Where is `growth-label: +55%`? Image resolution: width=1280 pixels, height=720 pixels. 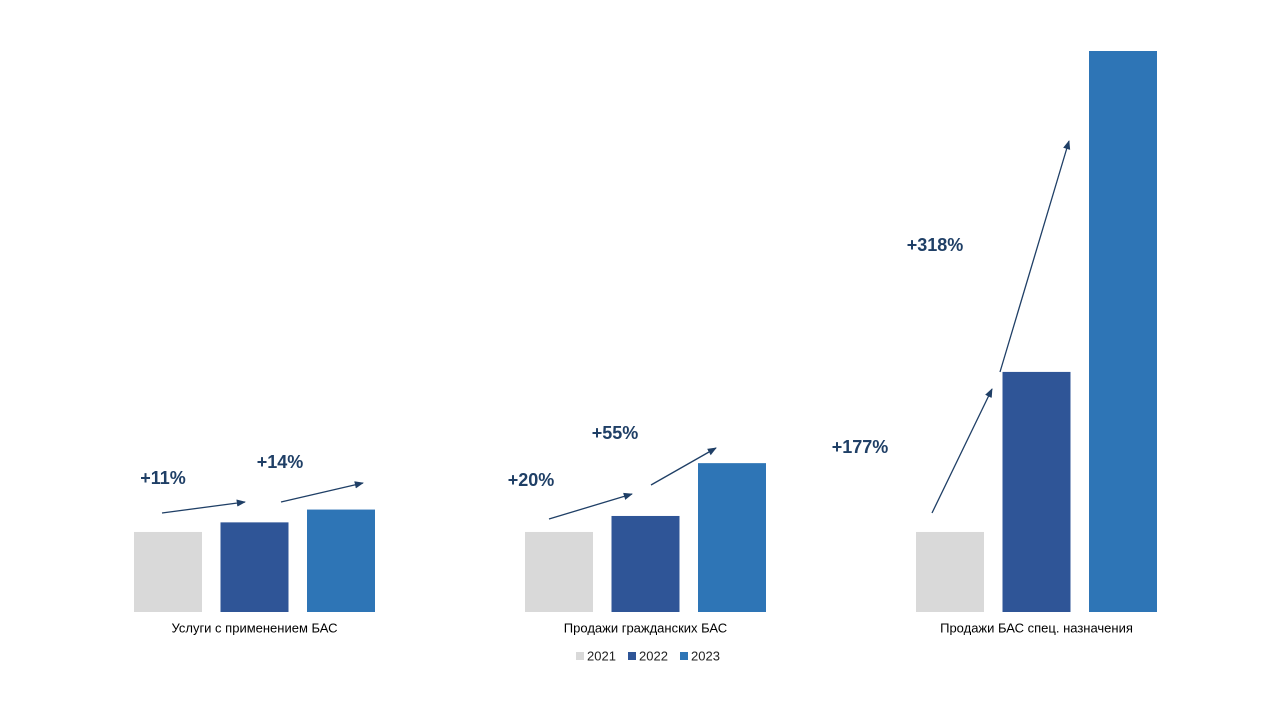 growth-label: +55% is located at coordinates (615, 433).